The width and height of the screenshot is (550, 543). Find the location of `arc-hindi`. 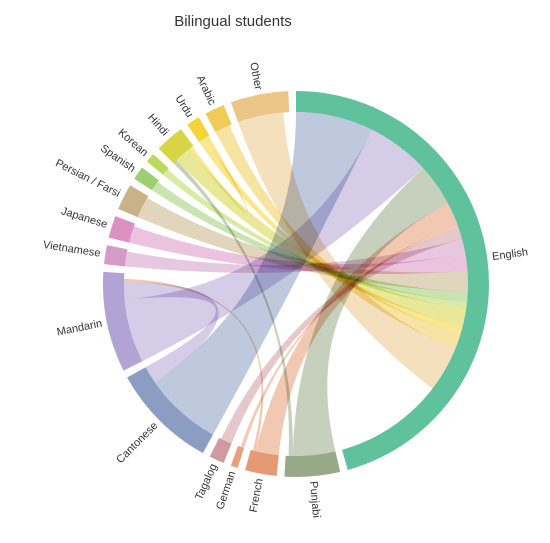

arc-hindi is located at coordinates (176, 146).